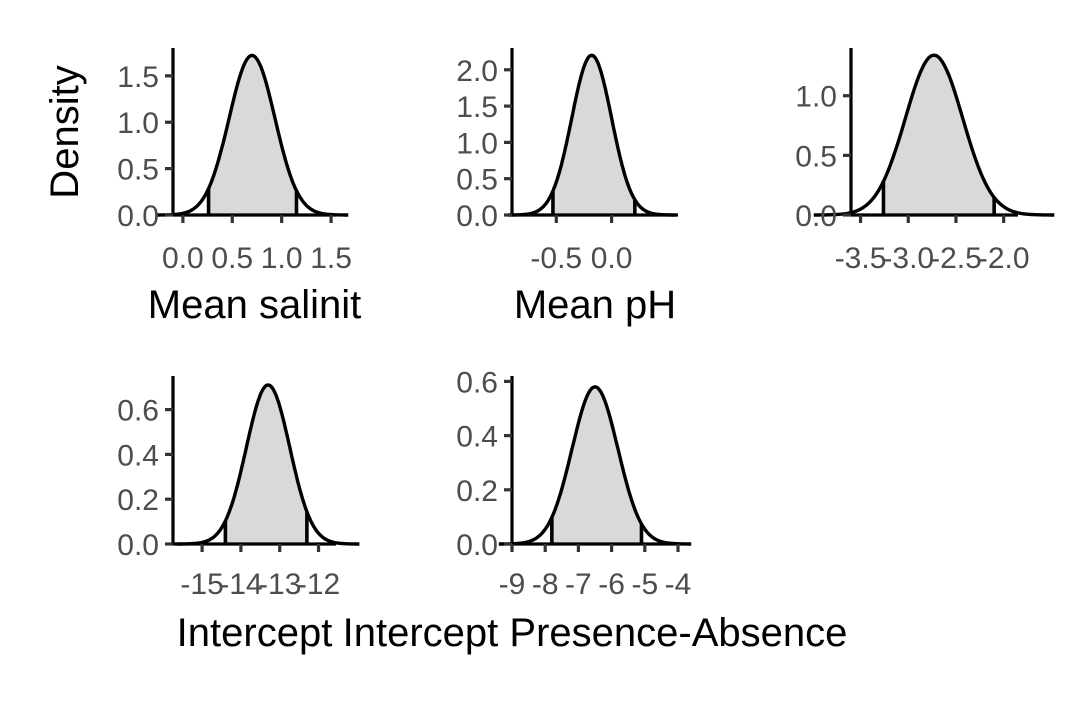  I want to click on x-tick-label: 0.5, so click(232, 258).